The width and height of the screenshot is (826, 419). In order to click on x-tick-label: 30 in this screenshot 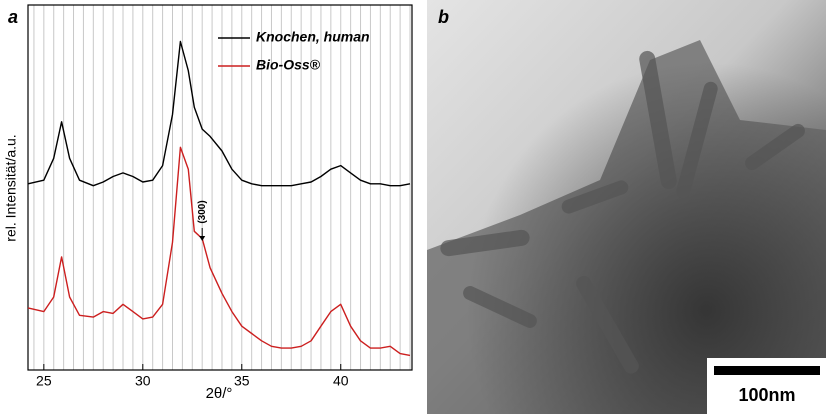, I will do `click(143, 381)`.